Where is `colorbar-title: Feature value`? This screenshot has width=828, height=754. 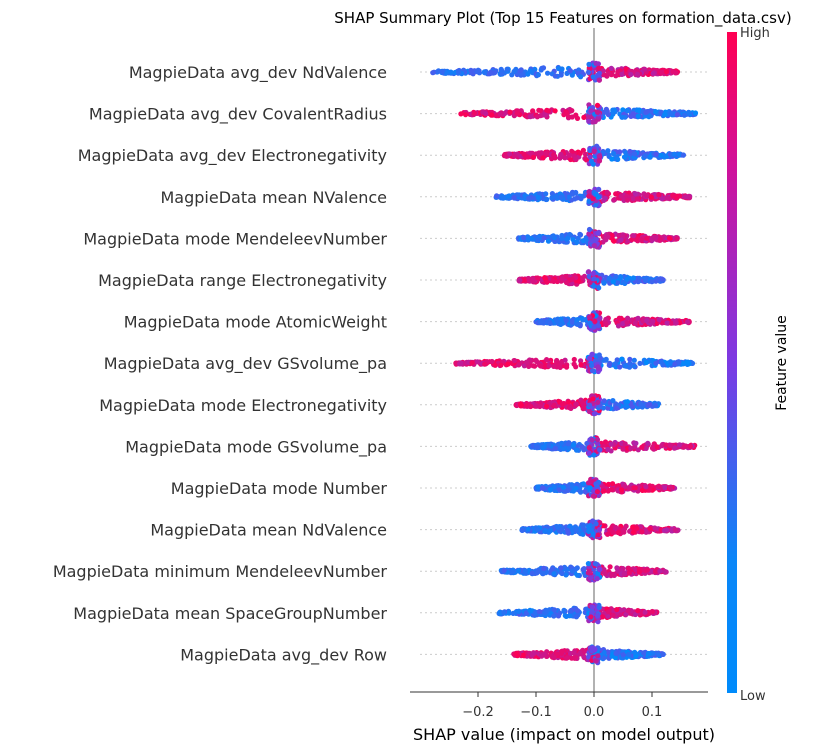 colorbar-title: Feature value is located at coordinates (782, 363).